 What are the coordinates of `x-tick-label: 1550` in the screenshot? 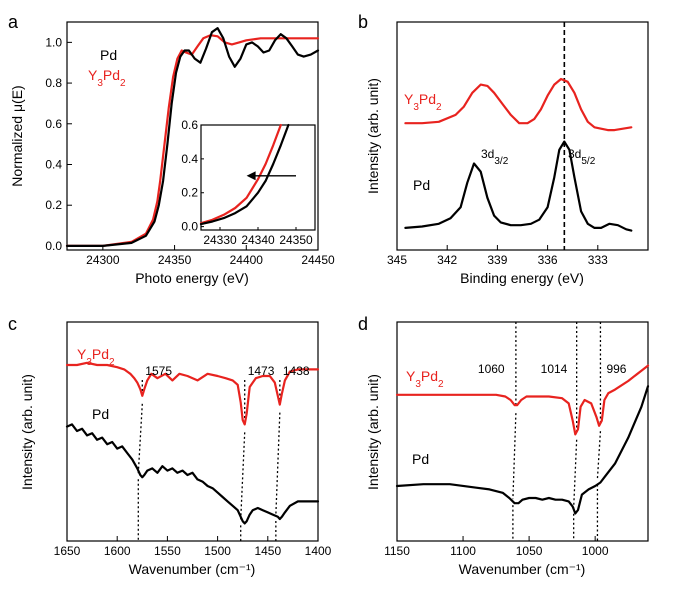 It's located at (167, 551).